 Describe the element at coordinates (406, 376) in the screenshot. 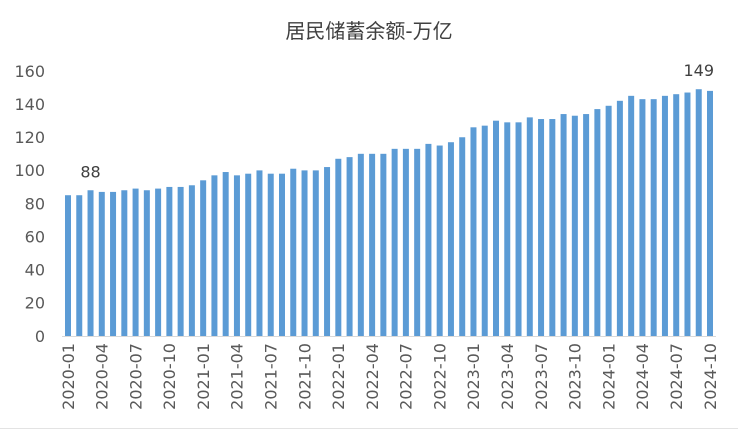

I see `x-tick-label: 2022-07` at that location.